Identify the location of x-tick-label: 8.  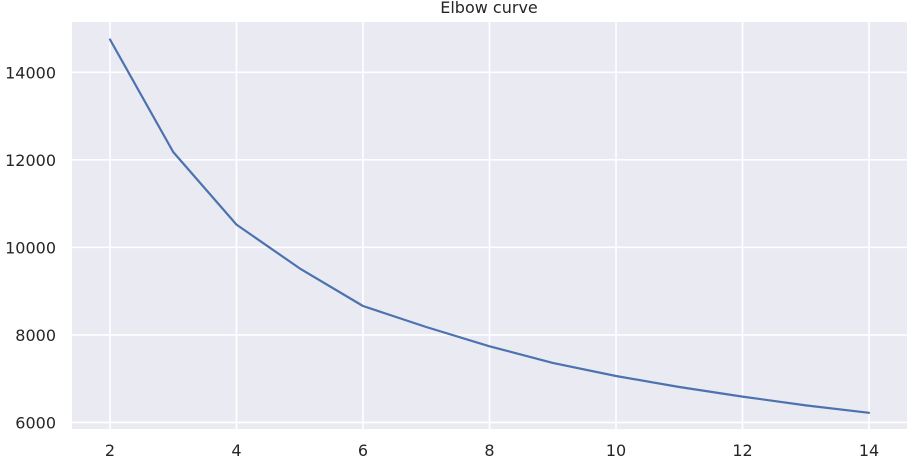
(489, 450).